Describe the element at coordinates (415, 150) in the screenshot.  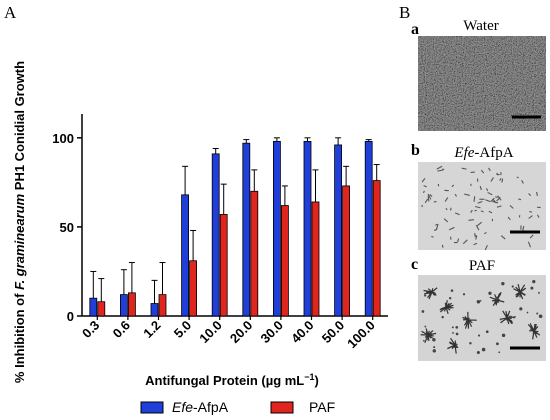
I see `image-letter-b: b` at that location.